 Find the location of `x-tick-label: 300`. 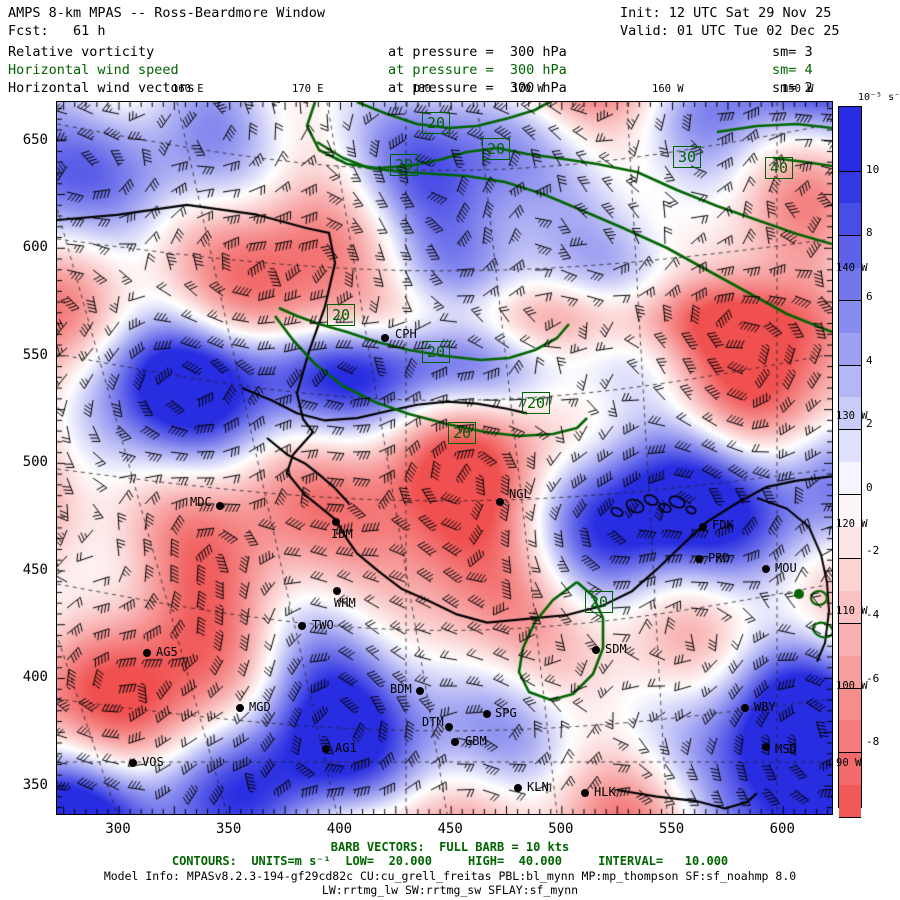

x-tick-label: 300 is located at coordinates (118, 829).